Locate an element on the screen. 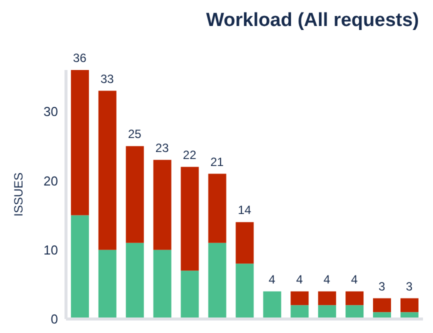  total-label: 33 is located at coordinates (107, 79).